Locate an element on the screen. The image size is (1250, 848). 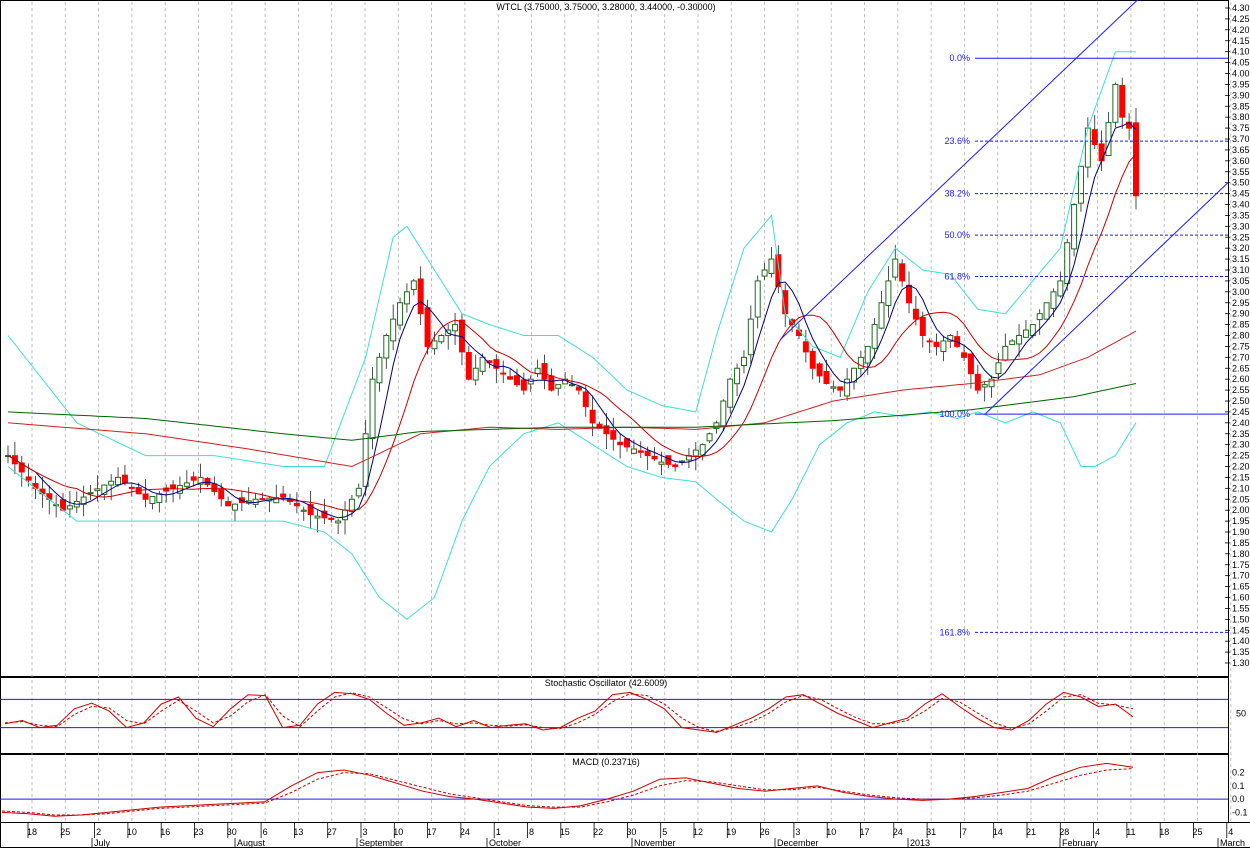
y-tick-label: 1.30 is located at coordinates (1241, 663).